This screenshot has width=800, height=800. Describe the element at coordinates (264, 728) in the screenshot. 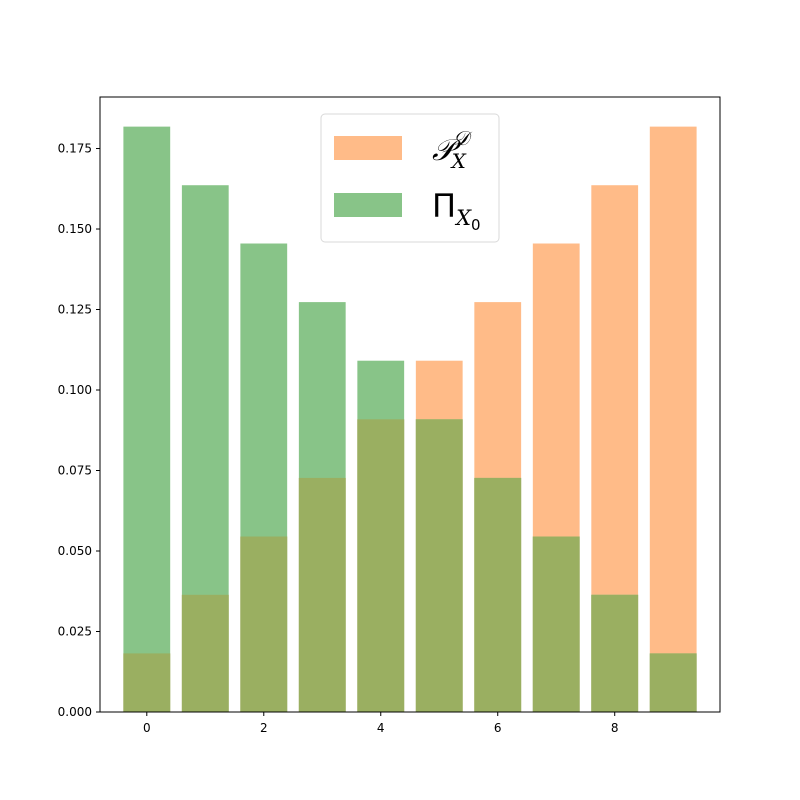

I see `x-tick-label-2: 2` at that location.